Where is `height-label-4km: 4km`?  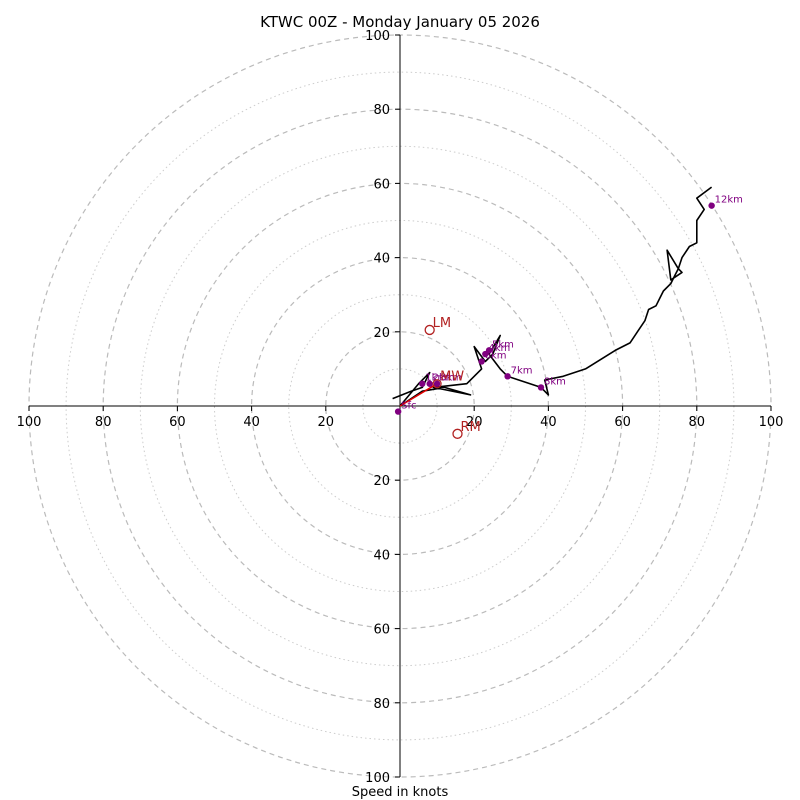 height-label-4km: 4km is located at coordinates (499, 348).